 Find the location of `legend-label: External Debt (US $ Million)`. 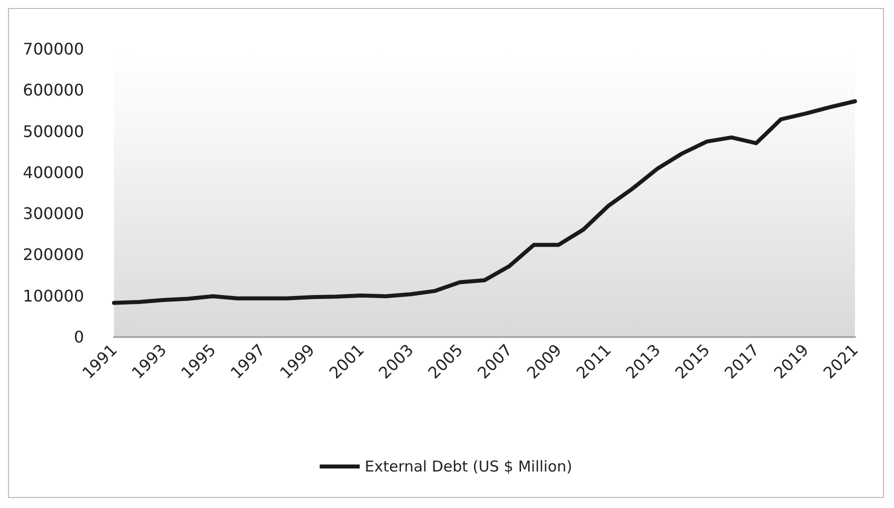

legend-label: External Debt (US $ Million) is located at coordinates (468, 467).